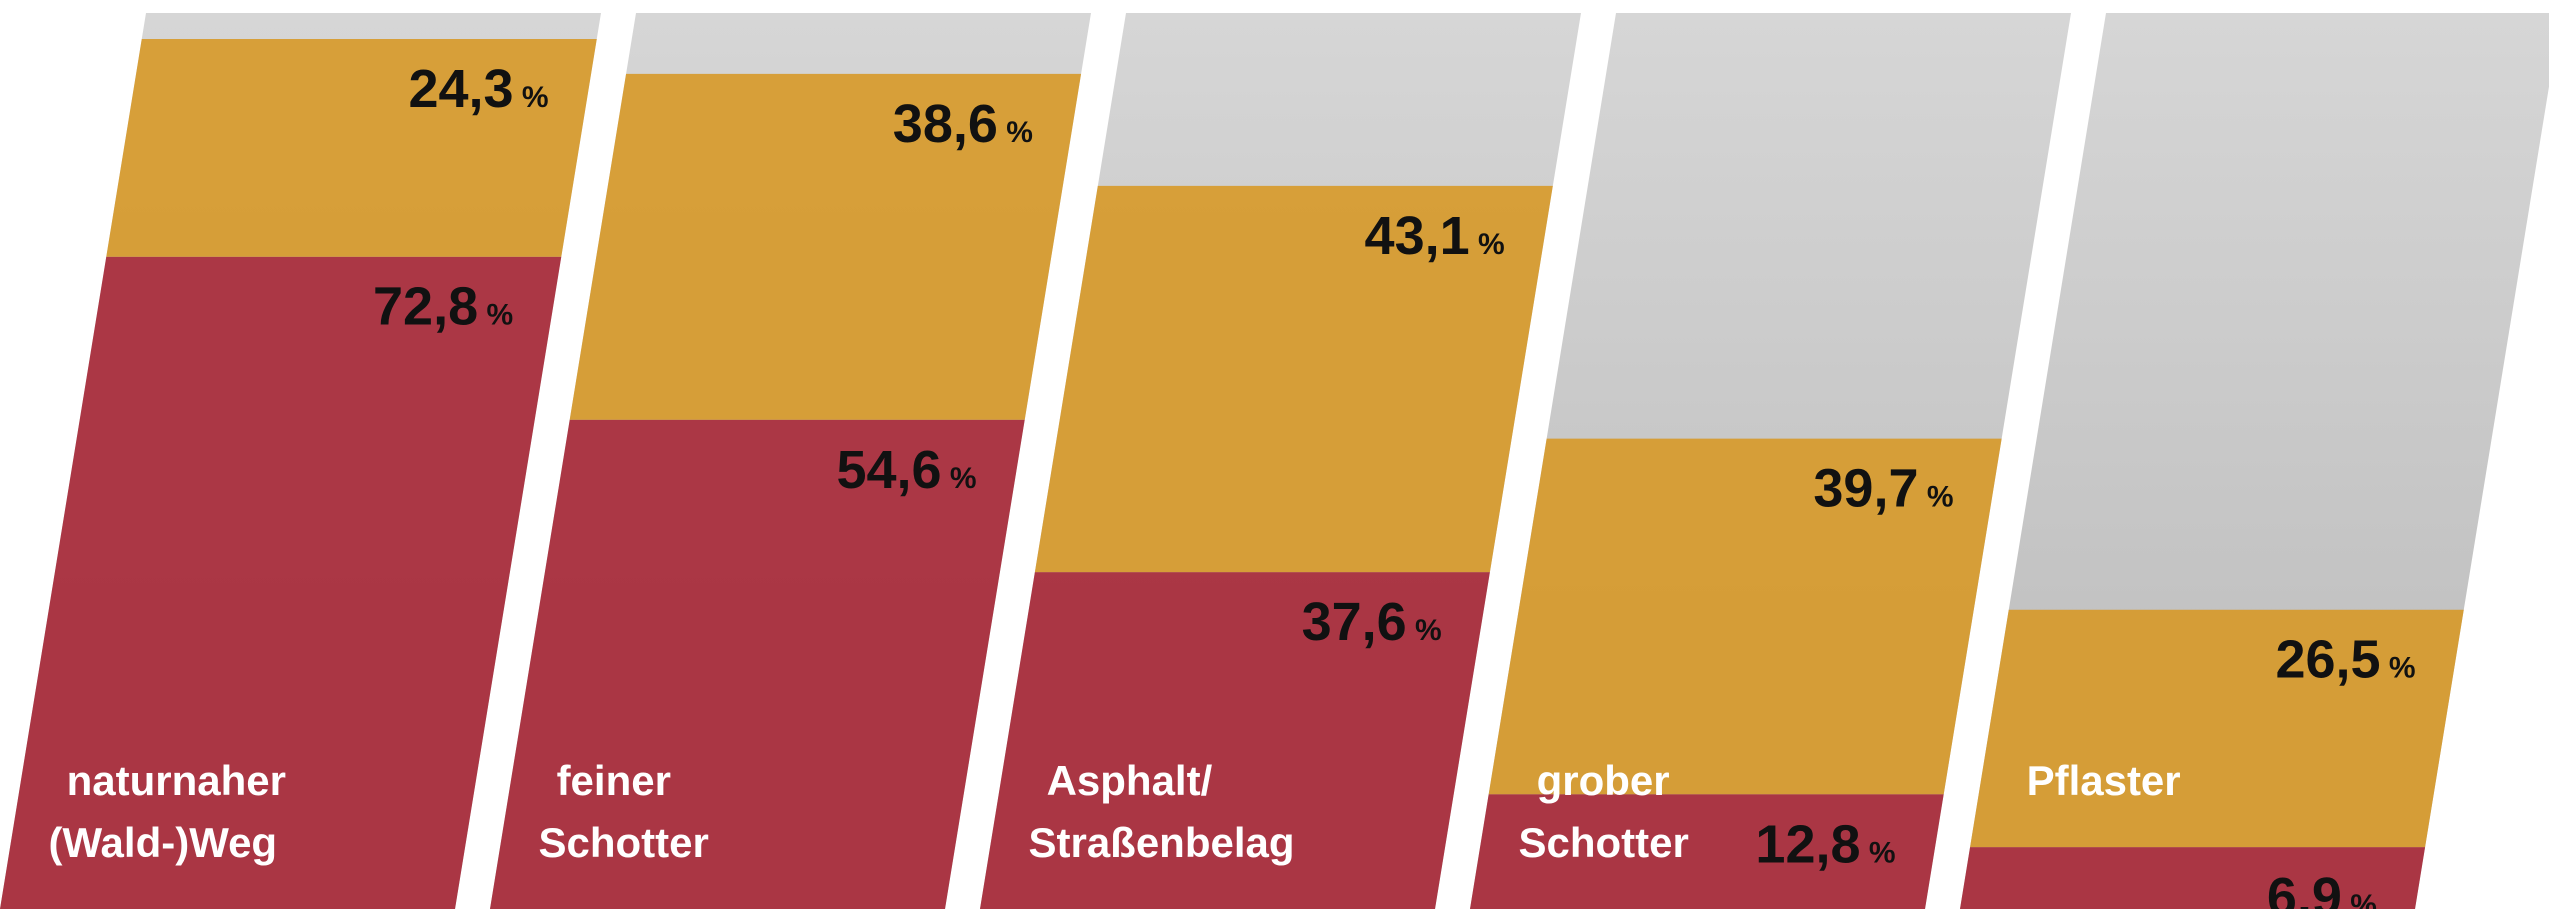 The image size is (2549, 909). I want to click on value-label: 54,6 %, so click(906, 470).